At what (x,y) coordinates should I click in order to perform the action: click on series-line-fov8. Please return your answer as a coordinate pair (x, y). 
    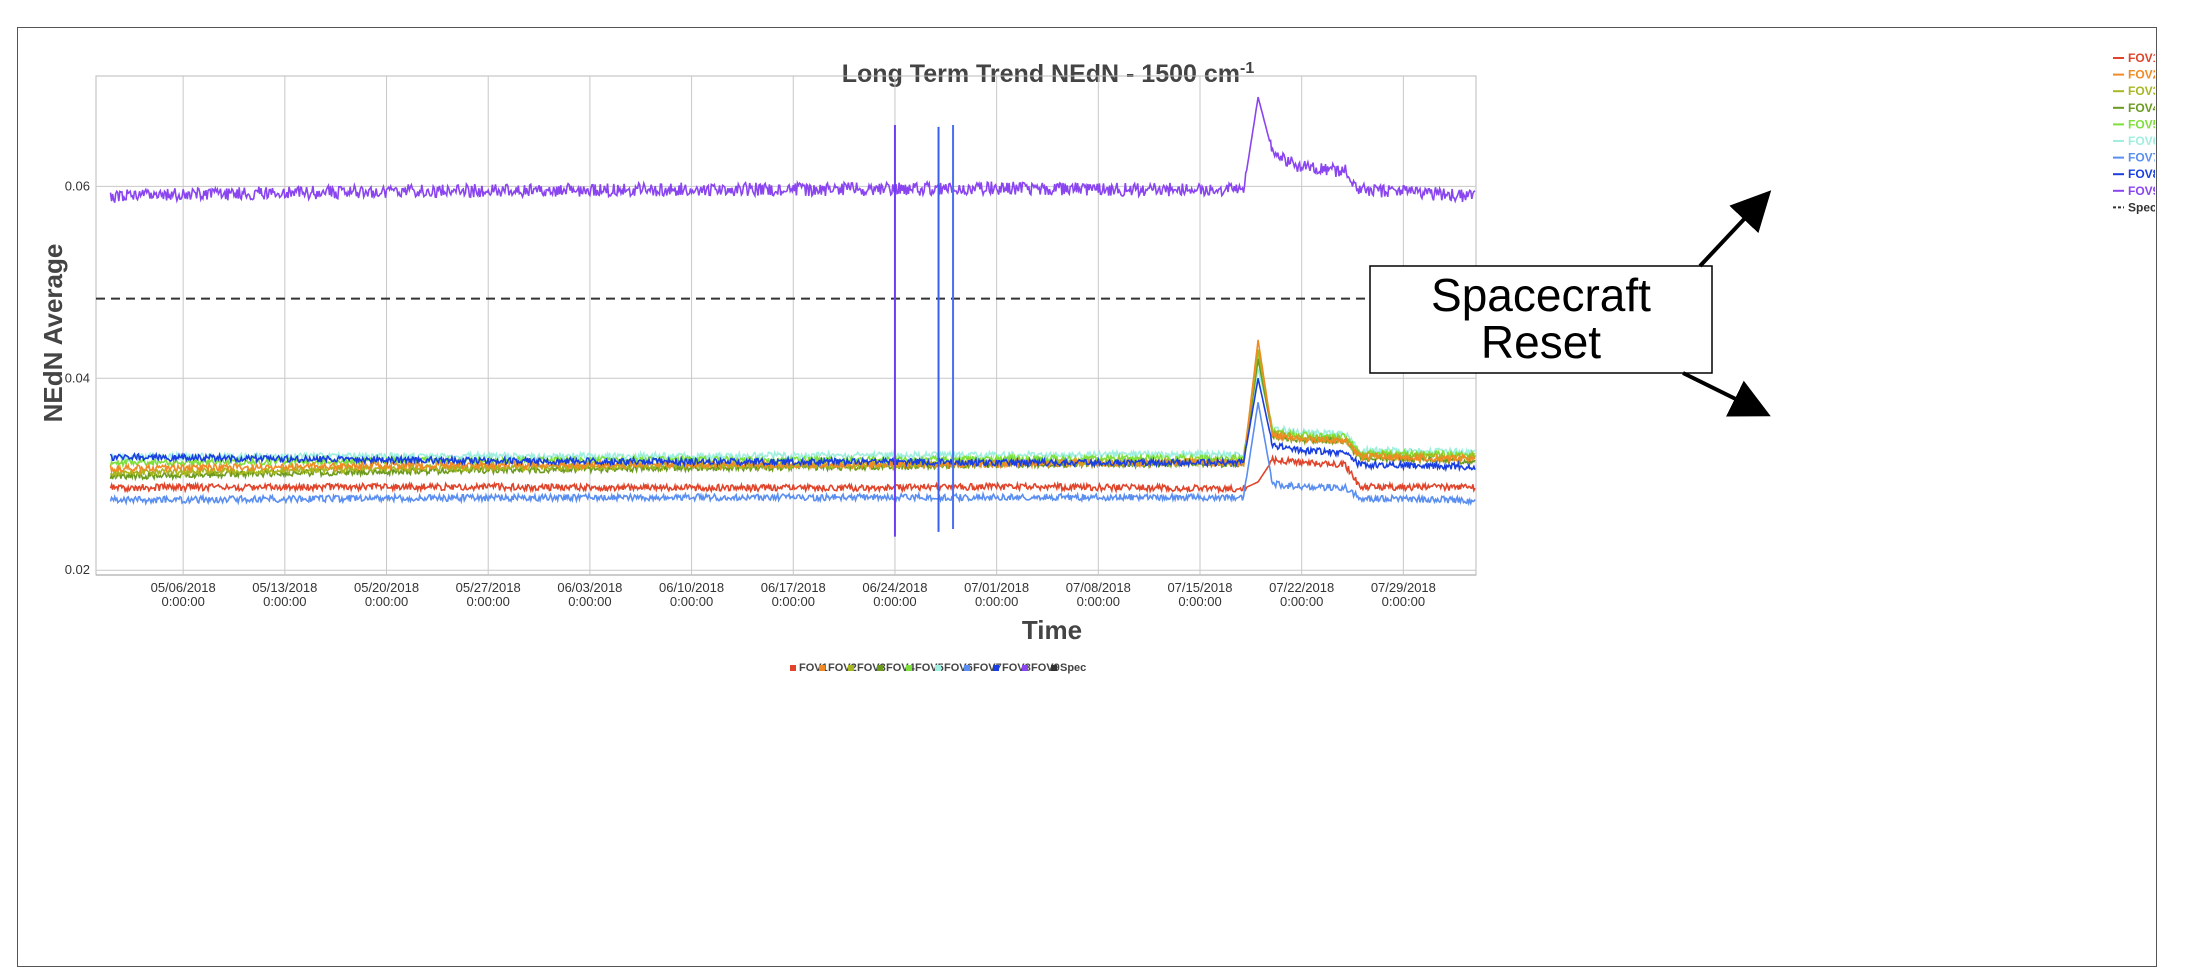
    Looking at the image, I should click on (792, 425).